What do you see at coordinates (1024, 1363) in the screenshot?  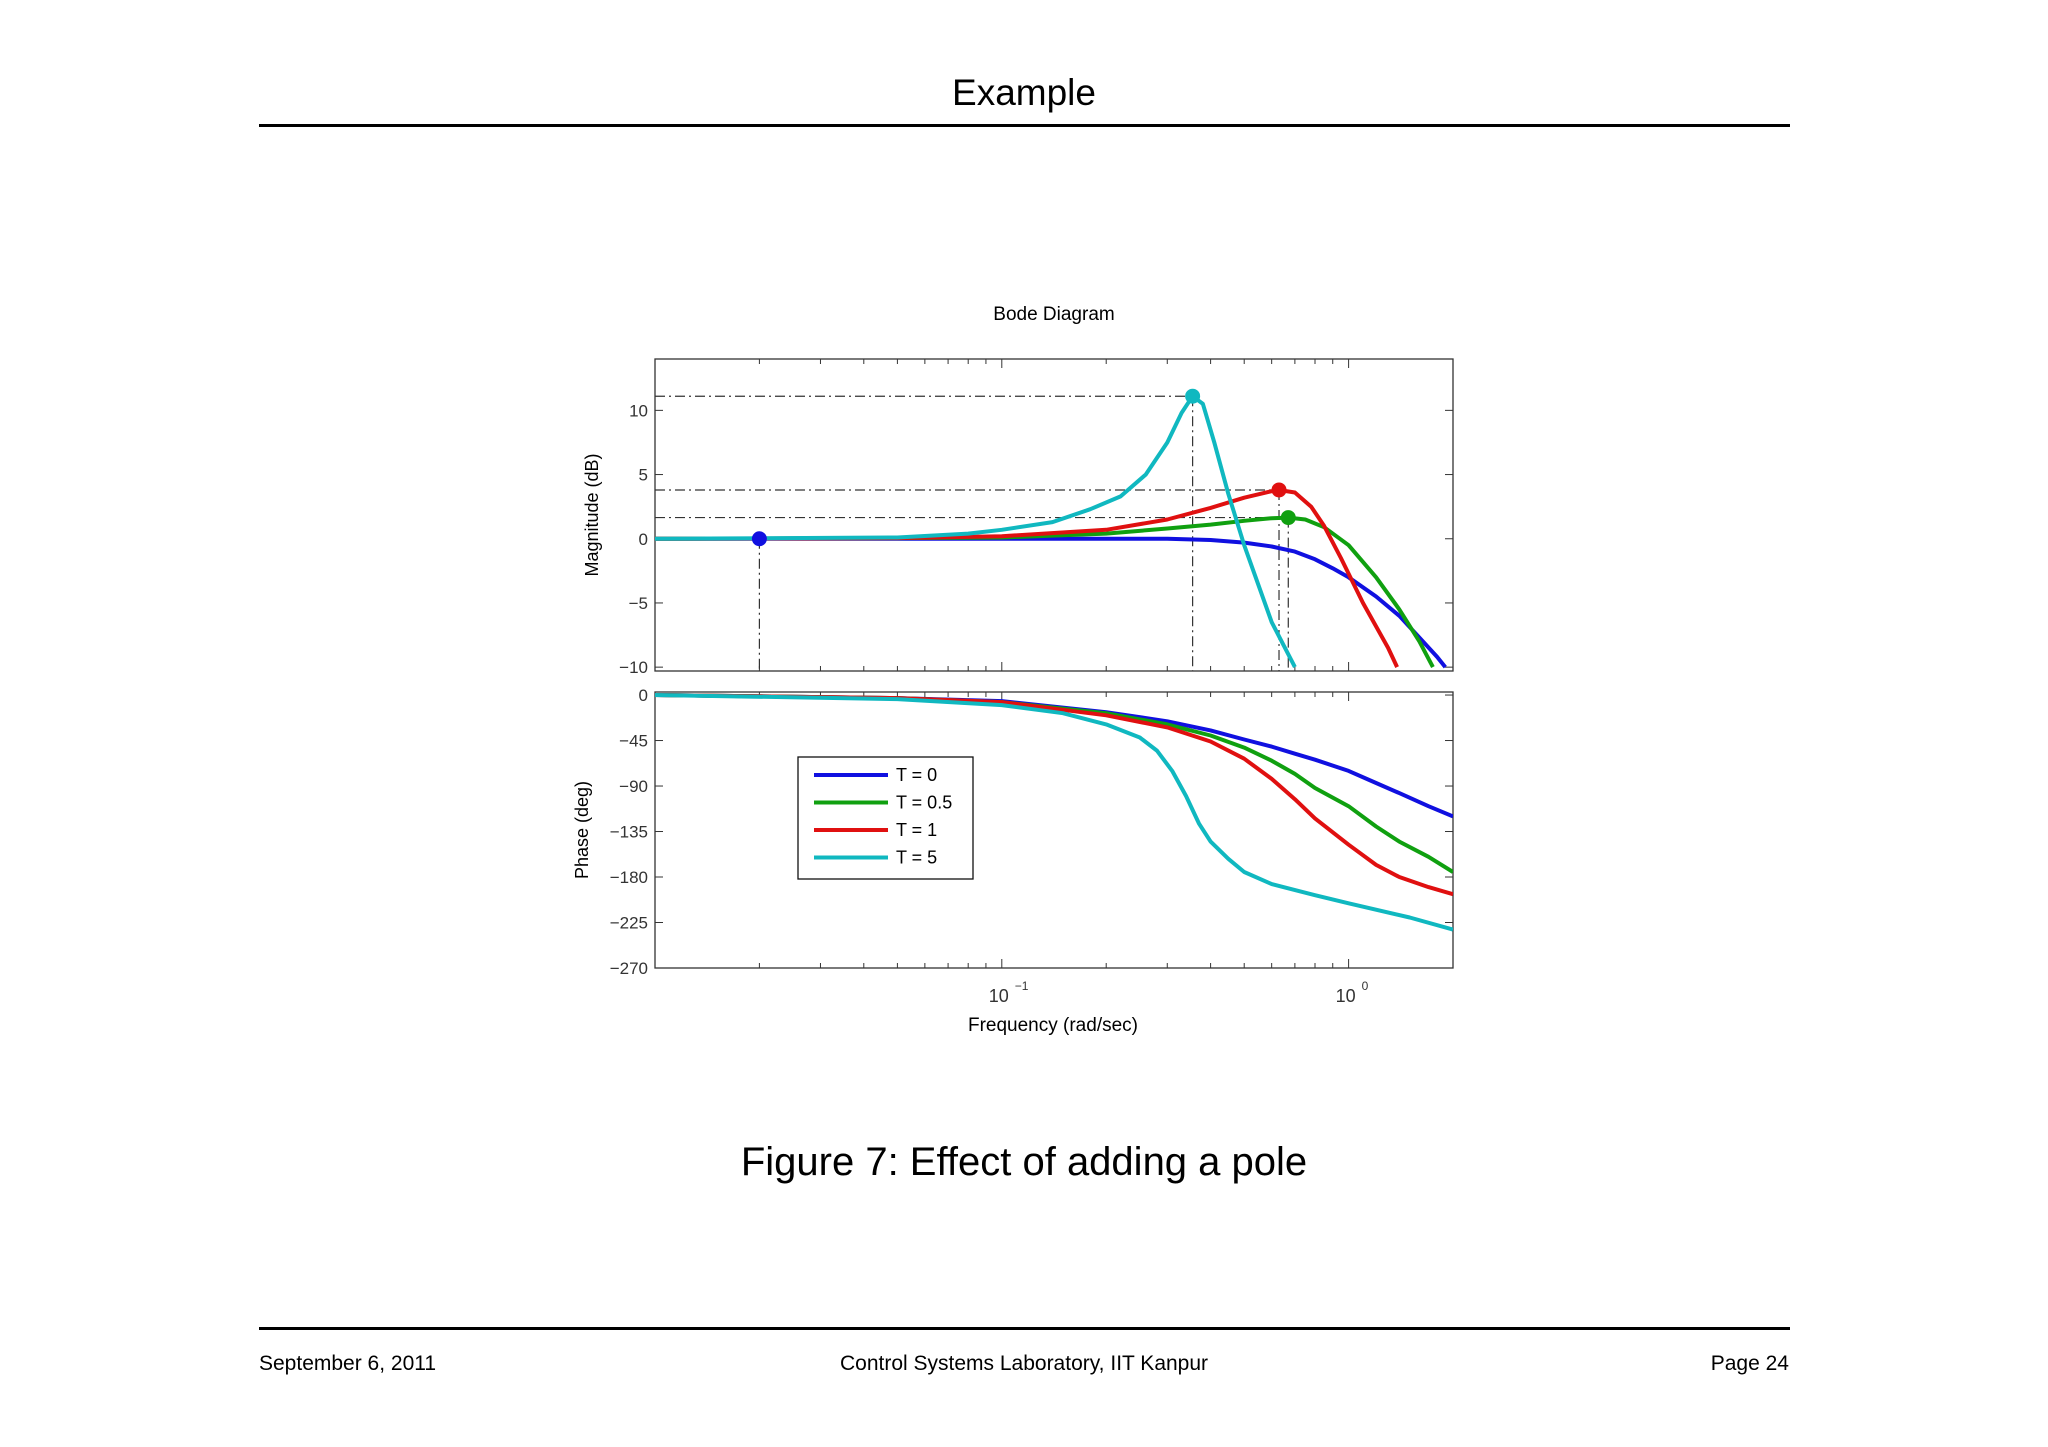 I see `footer-lab: Control Systems Laboratory, IIT Kanpur` at bounding box center [1024, 1363].